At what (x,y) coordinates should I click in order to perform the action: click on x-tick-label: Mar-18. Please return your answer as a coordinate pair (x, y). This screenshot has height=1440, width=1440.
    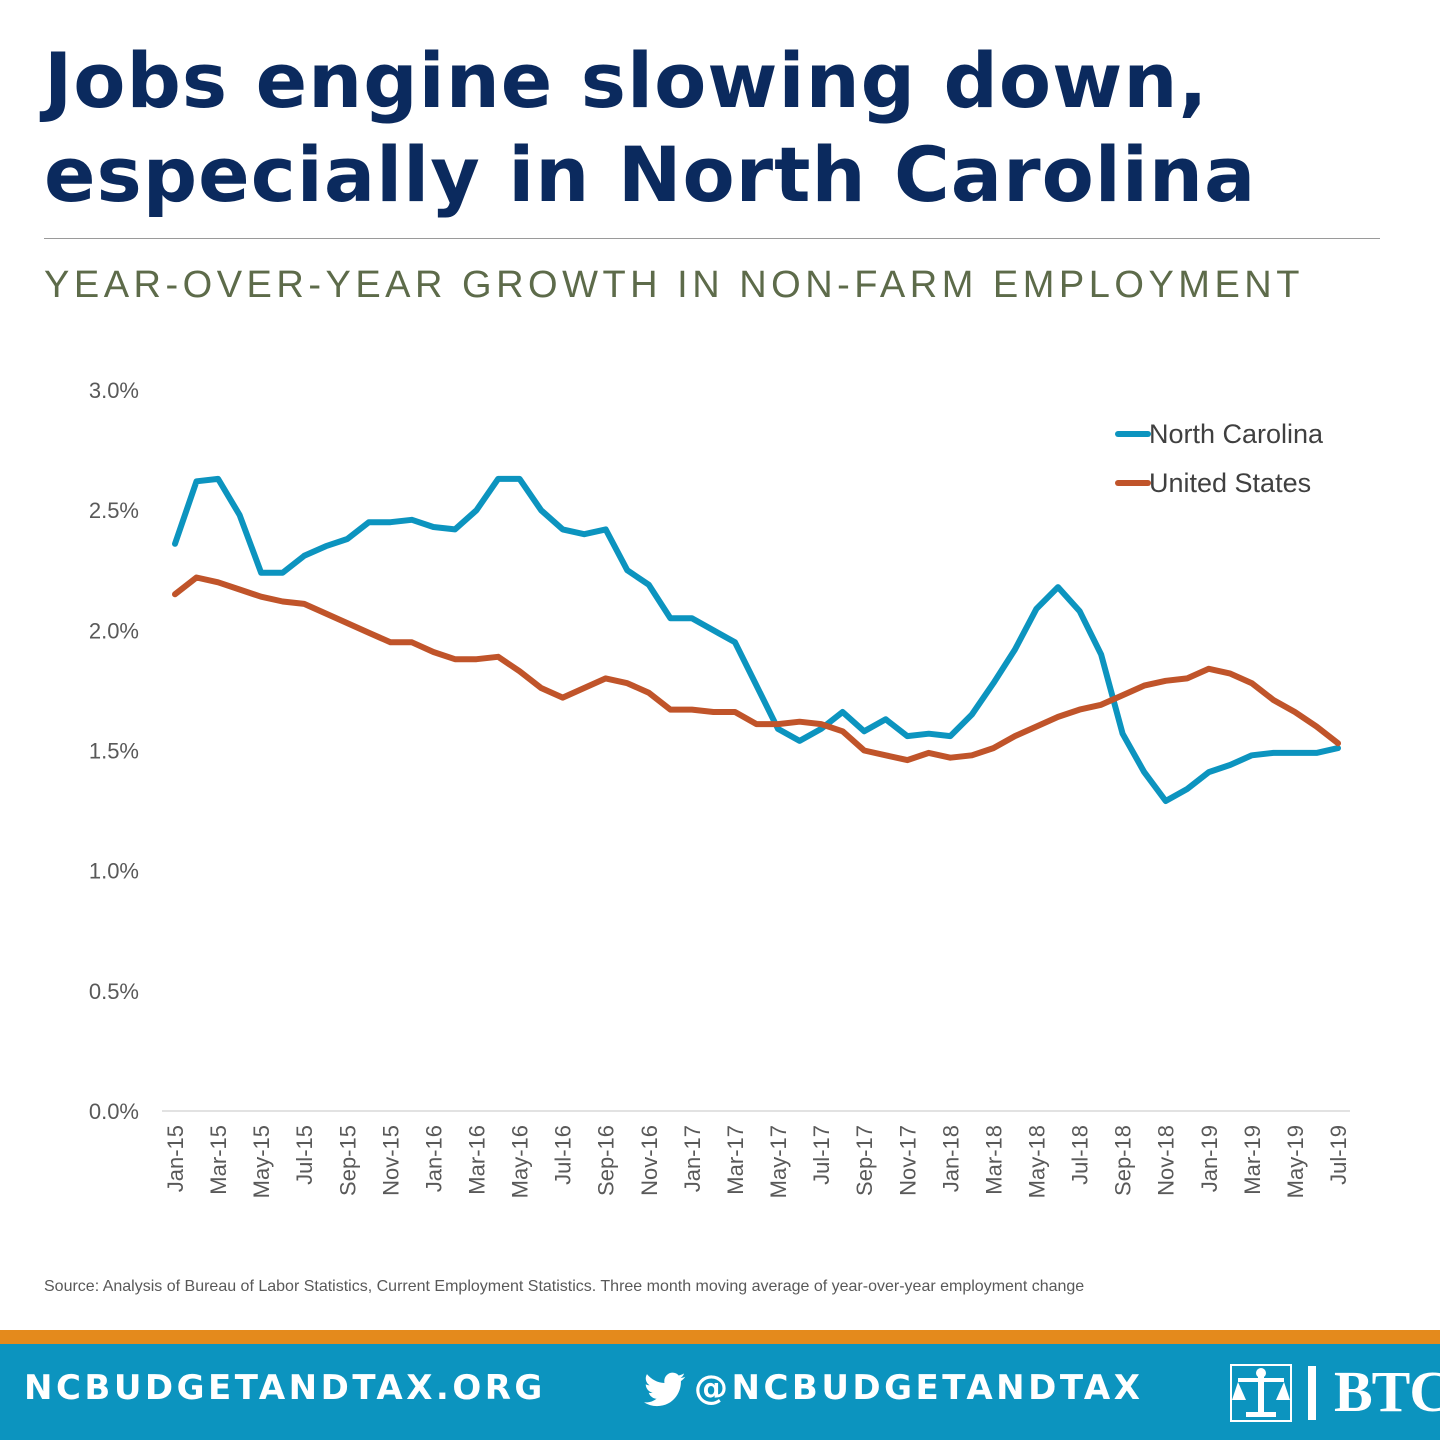
    Looking at the image, I should click on (993, 1160).